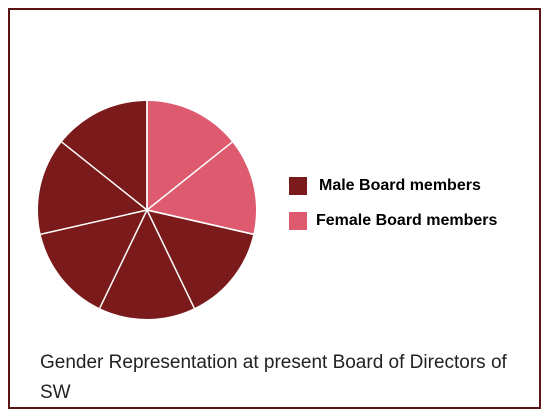 The width and height of the screenshot is (549, 417). What do you see at coordinates (407, 220) in the screenshot?
I see `legend-label: Female Board members` at bounding box center [407, 220].